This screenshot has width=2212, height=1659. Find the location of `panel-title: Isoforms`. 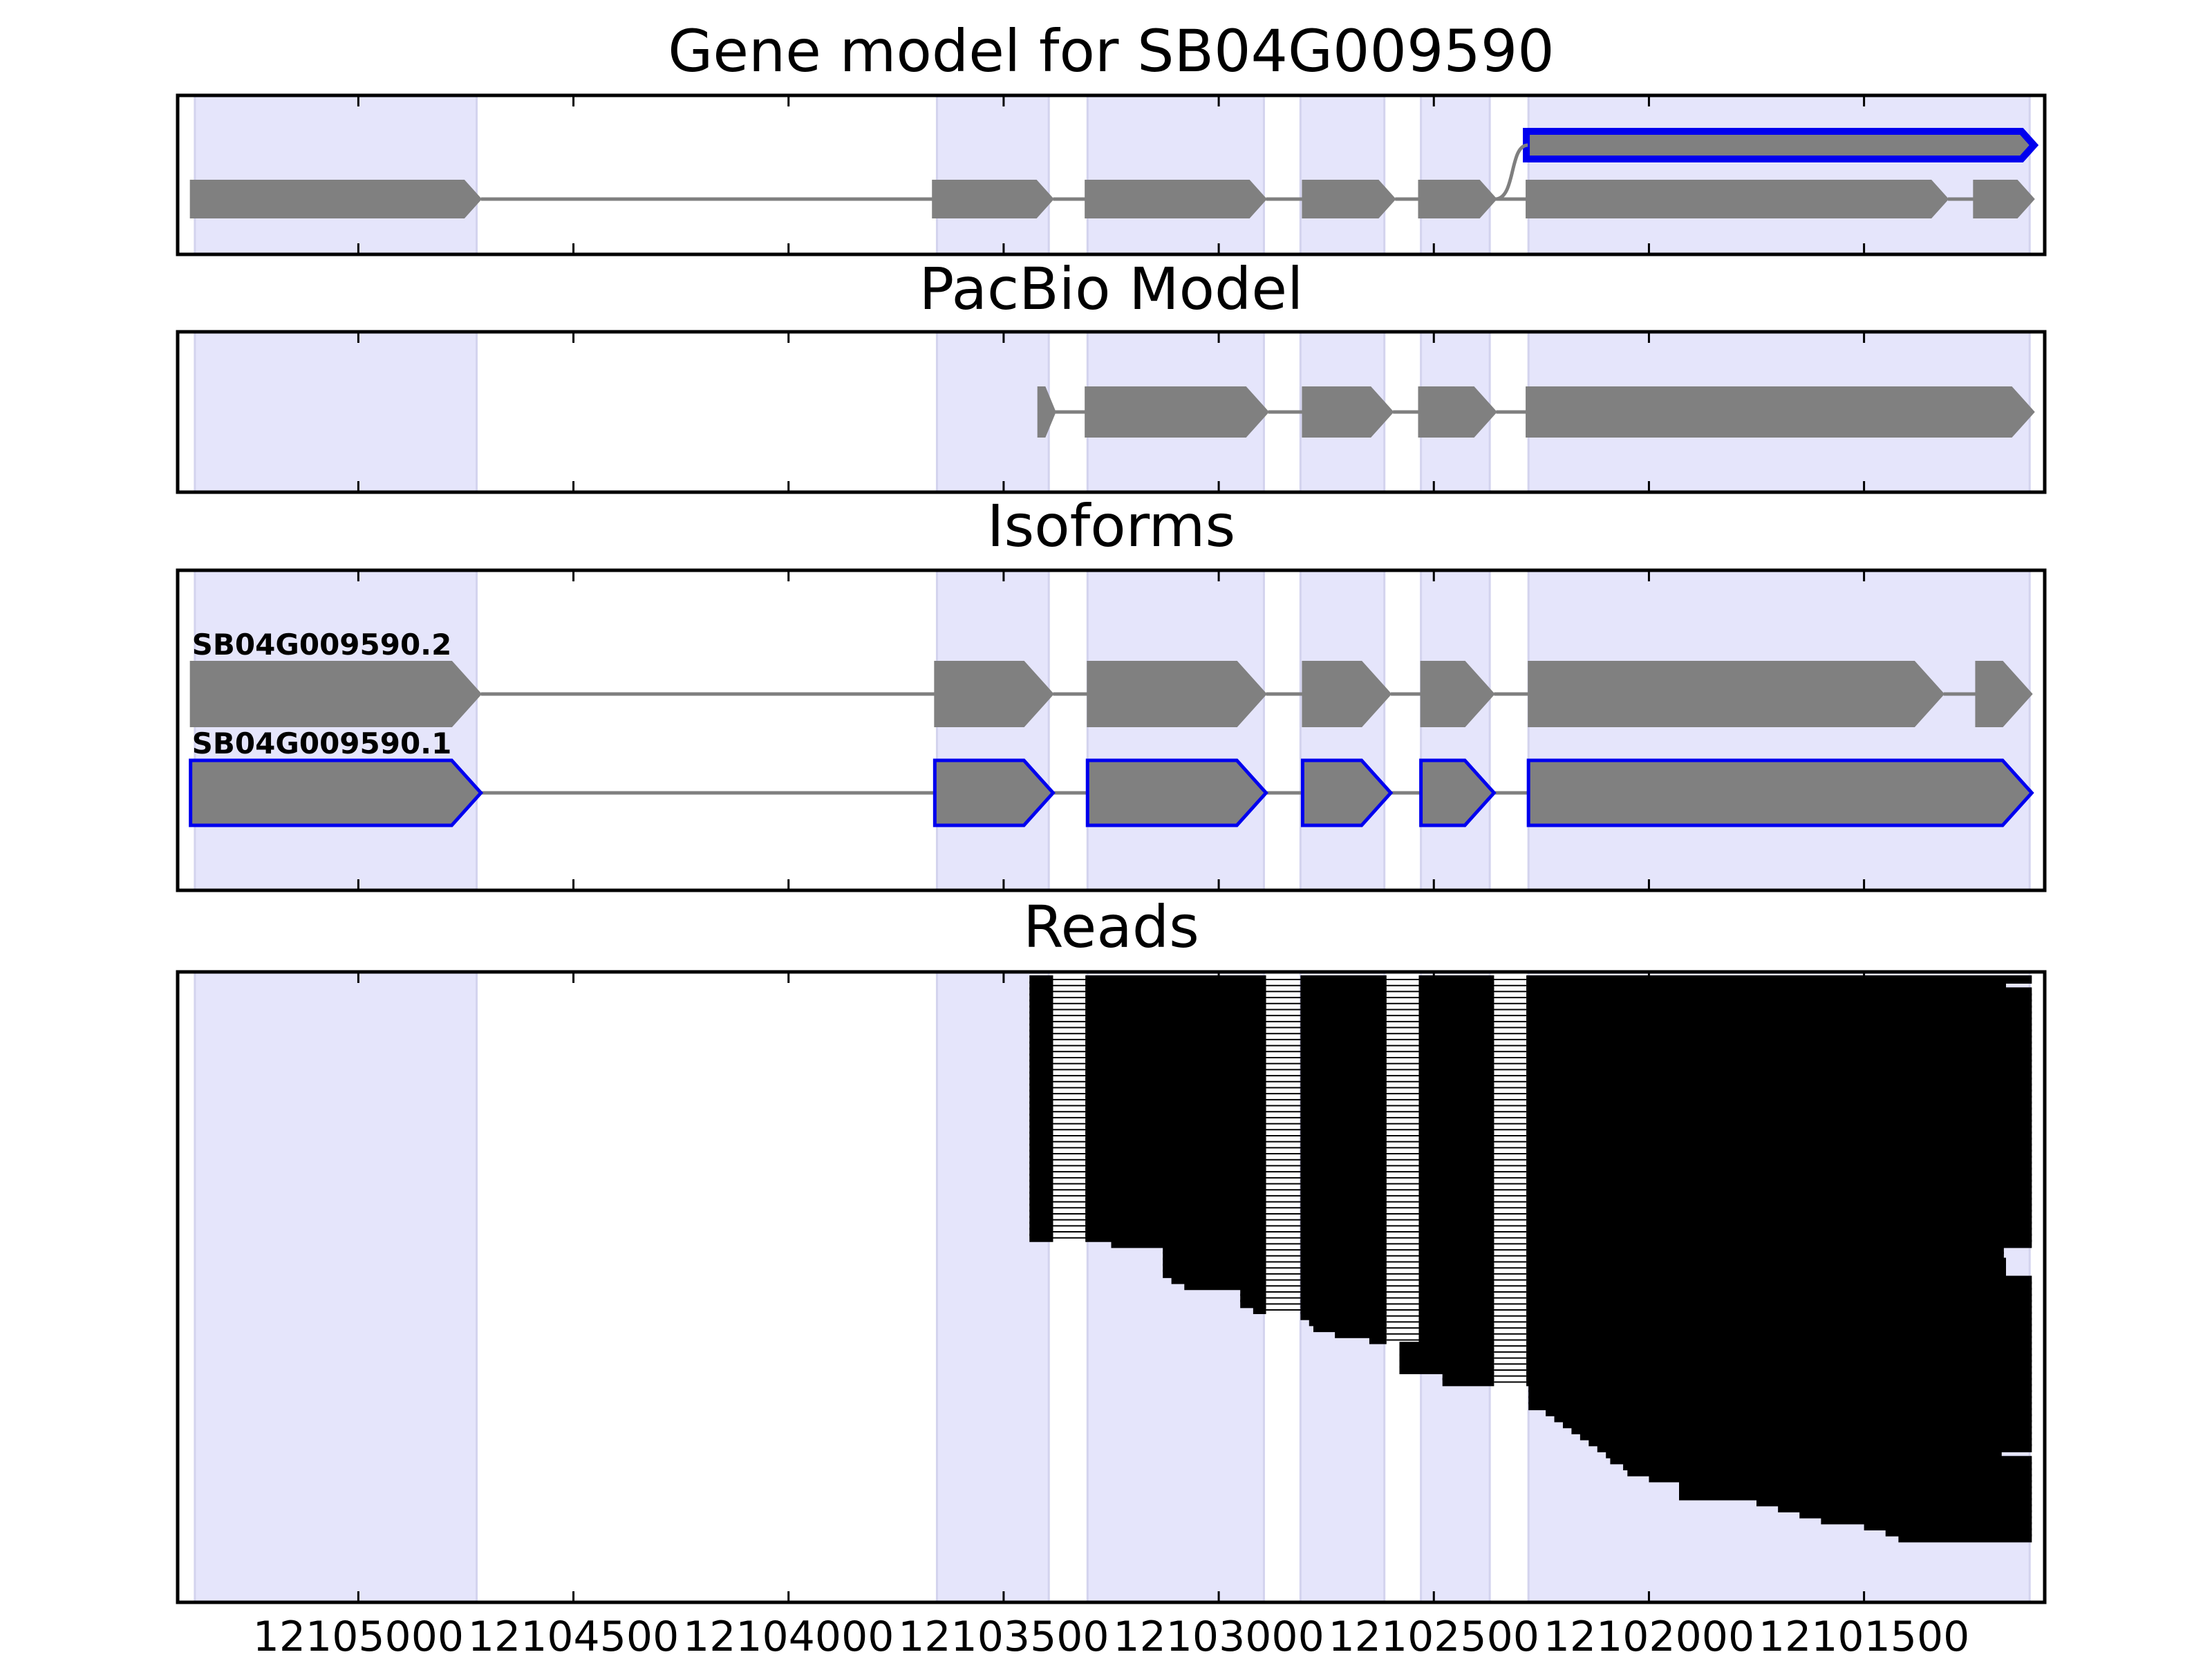

panel-title: Isoforms is located at coordinates (1111, 526).